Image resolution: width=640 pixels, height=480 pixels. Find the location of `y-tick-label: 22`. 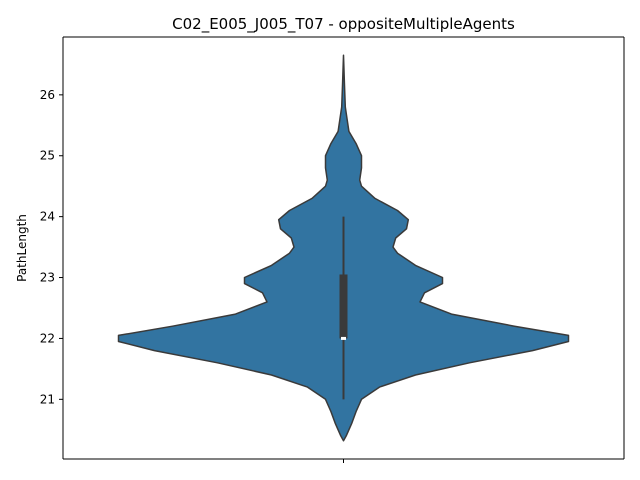

y-tick-label: 22 is located at coordinates (47, 338).